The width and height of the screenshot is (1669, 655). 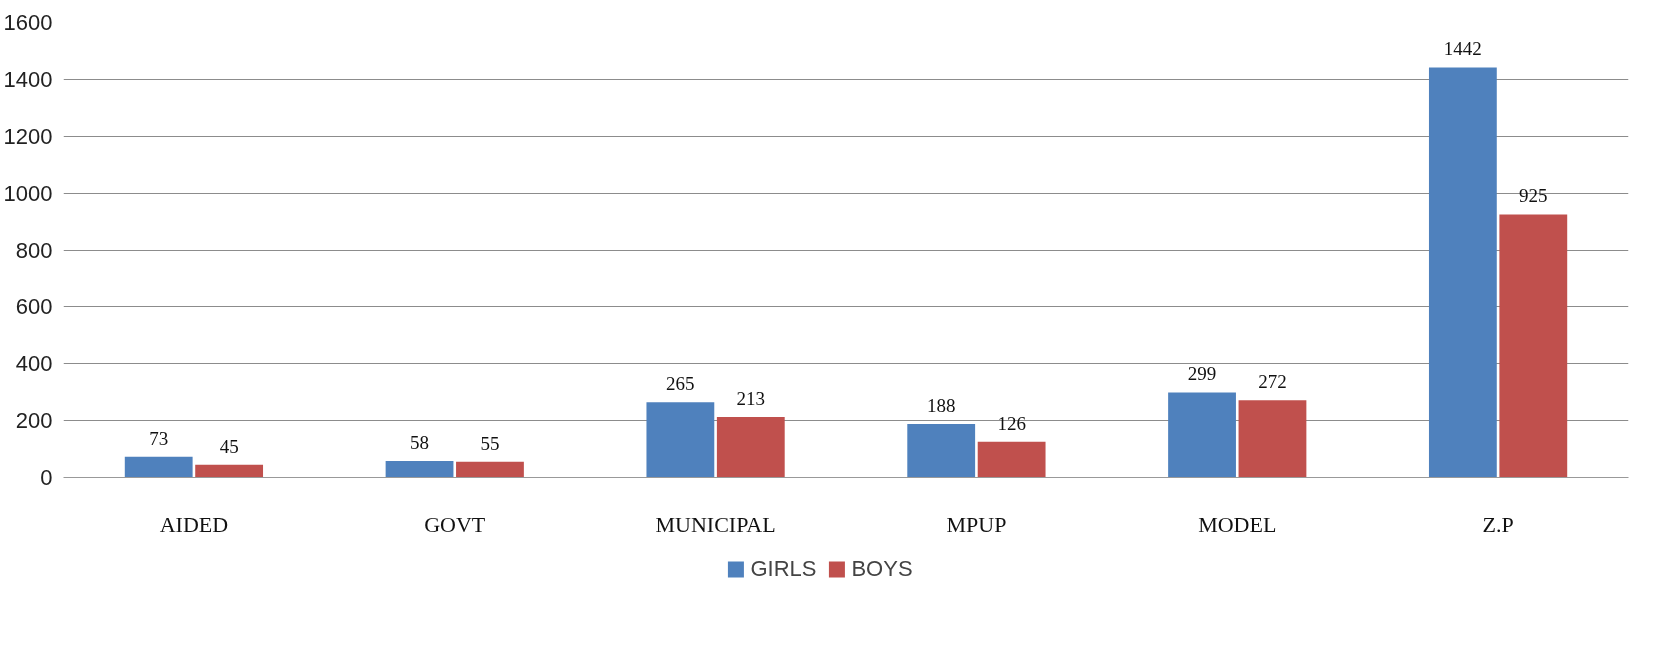 What do you see at coordinates (941, 406) in the screenshot?
I see `data-label: 188` at bounding box center [941, 406].